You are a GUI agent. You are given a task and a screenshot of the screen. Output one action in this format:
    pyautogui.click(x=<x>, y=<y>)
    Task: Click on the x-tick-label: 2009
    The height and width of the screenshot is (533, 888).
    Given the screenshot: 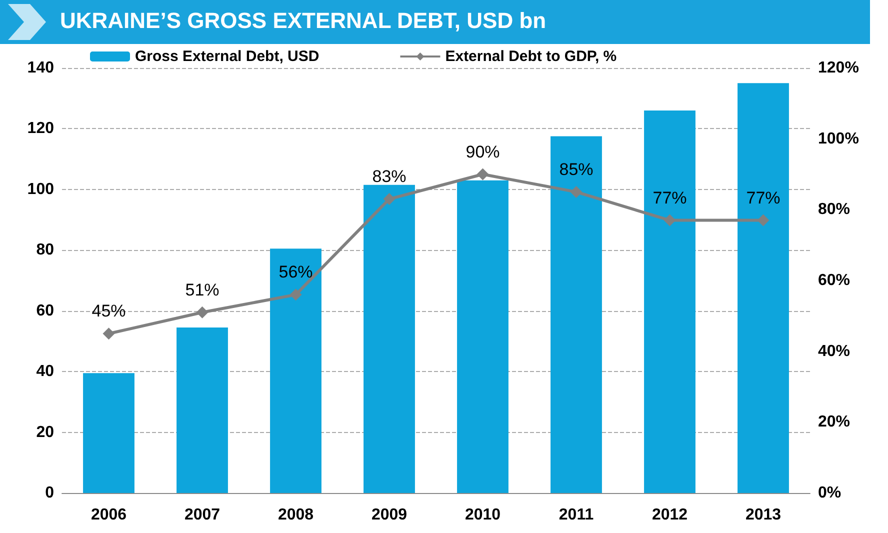 What is the action you would take?
    pyautogui.click(x=389, y=515)
    